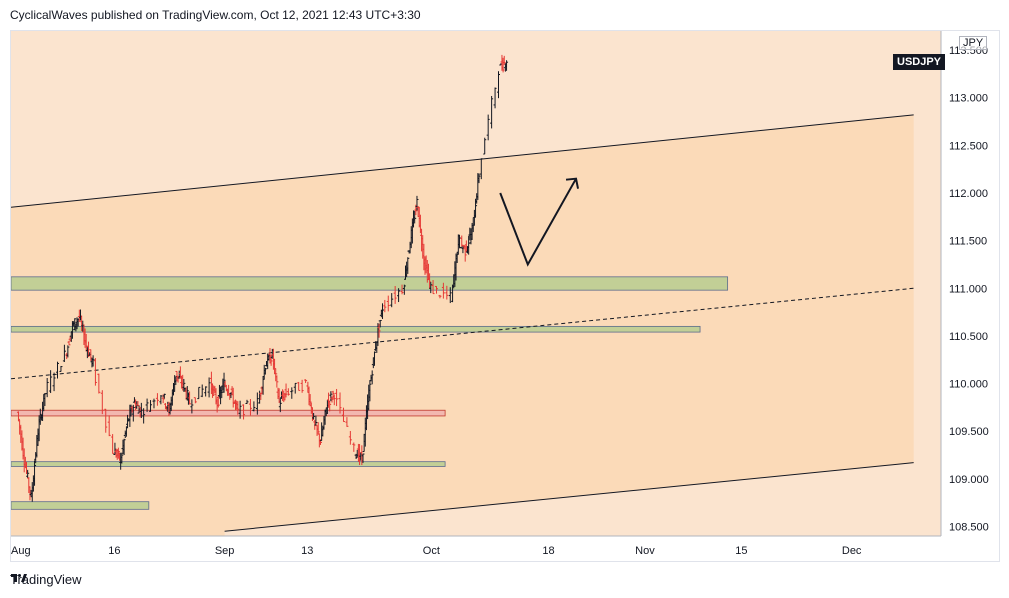 Image resolution: width=1009 pixels, height=598 pixels. I want to click on currency-badge: JPY, so click(973, 43).